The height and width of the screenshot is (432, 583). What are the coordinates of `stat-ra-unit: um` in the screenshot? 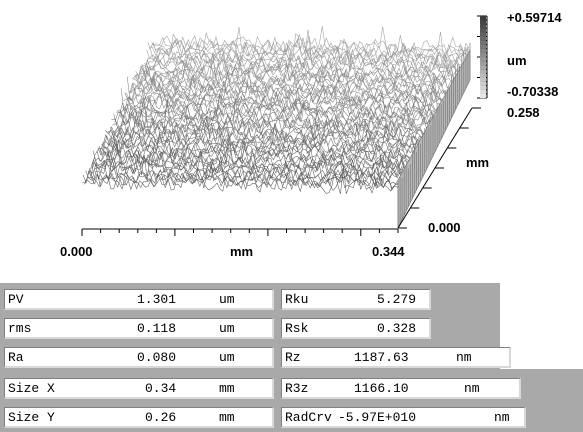 It's located at (227, 357).